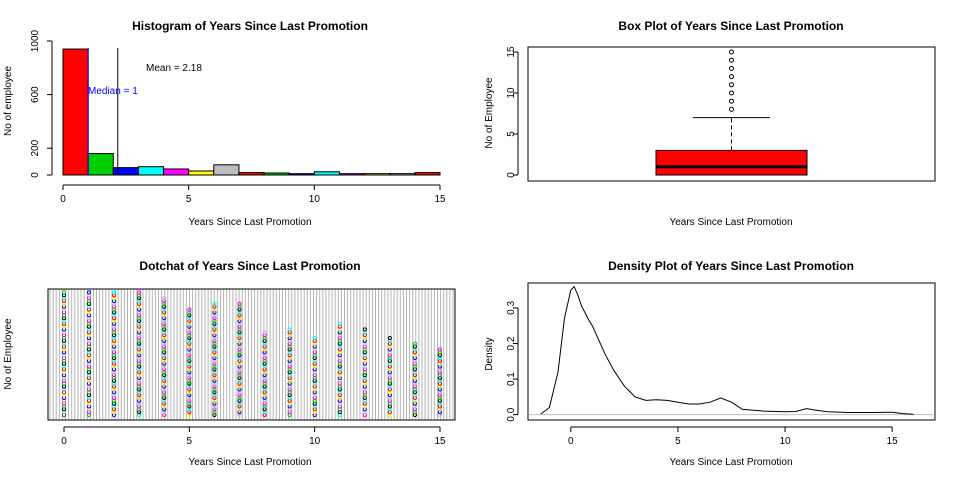 The image size is (960, 480). I want to click on boxplot-title: Box Plot of Years Since Last Promotion, so click(730, 26).